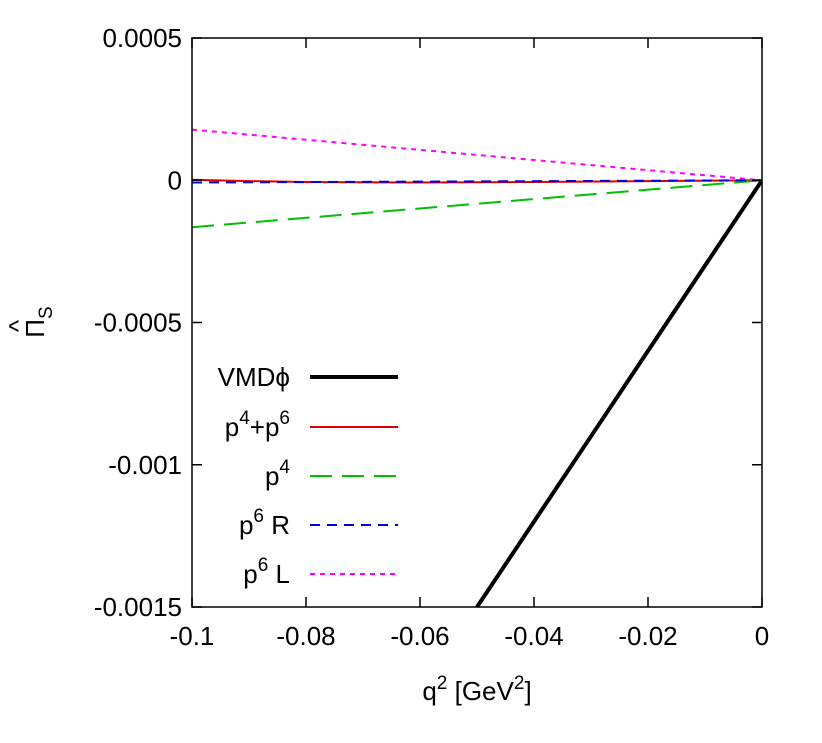  Describe the element at coordinates (331, 474) in the screenshot. I see `legend-item: p4` at that location.